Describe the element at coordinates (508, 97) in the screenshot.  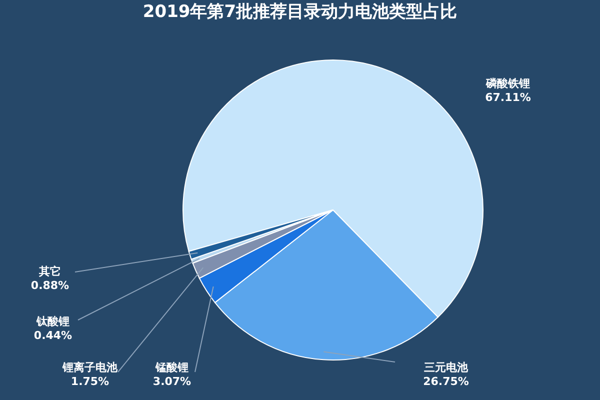
I see `data-label: 67.11%` at that location.